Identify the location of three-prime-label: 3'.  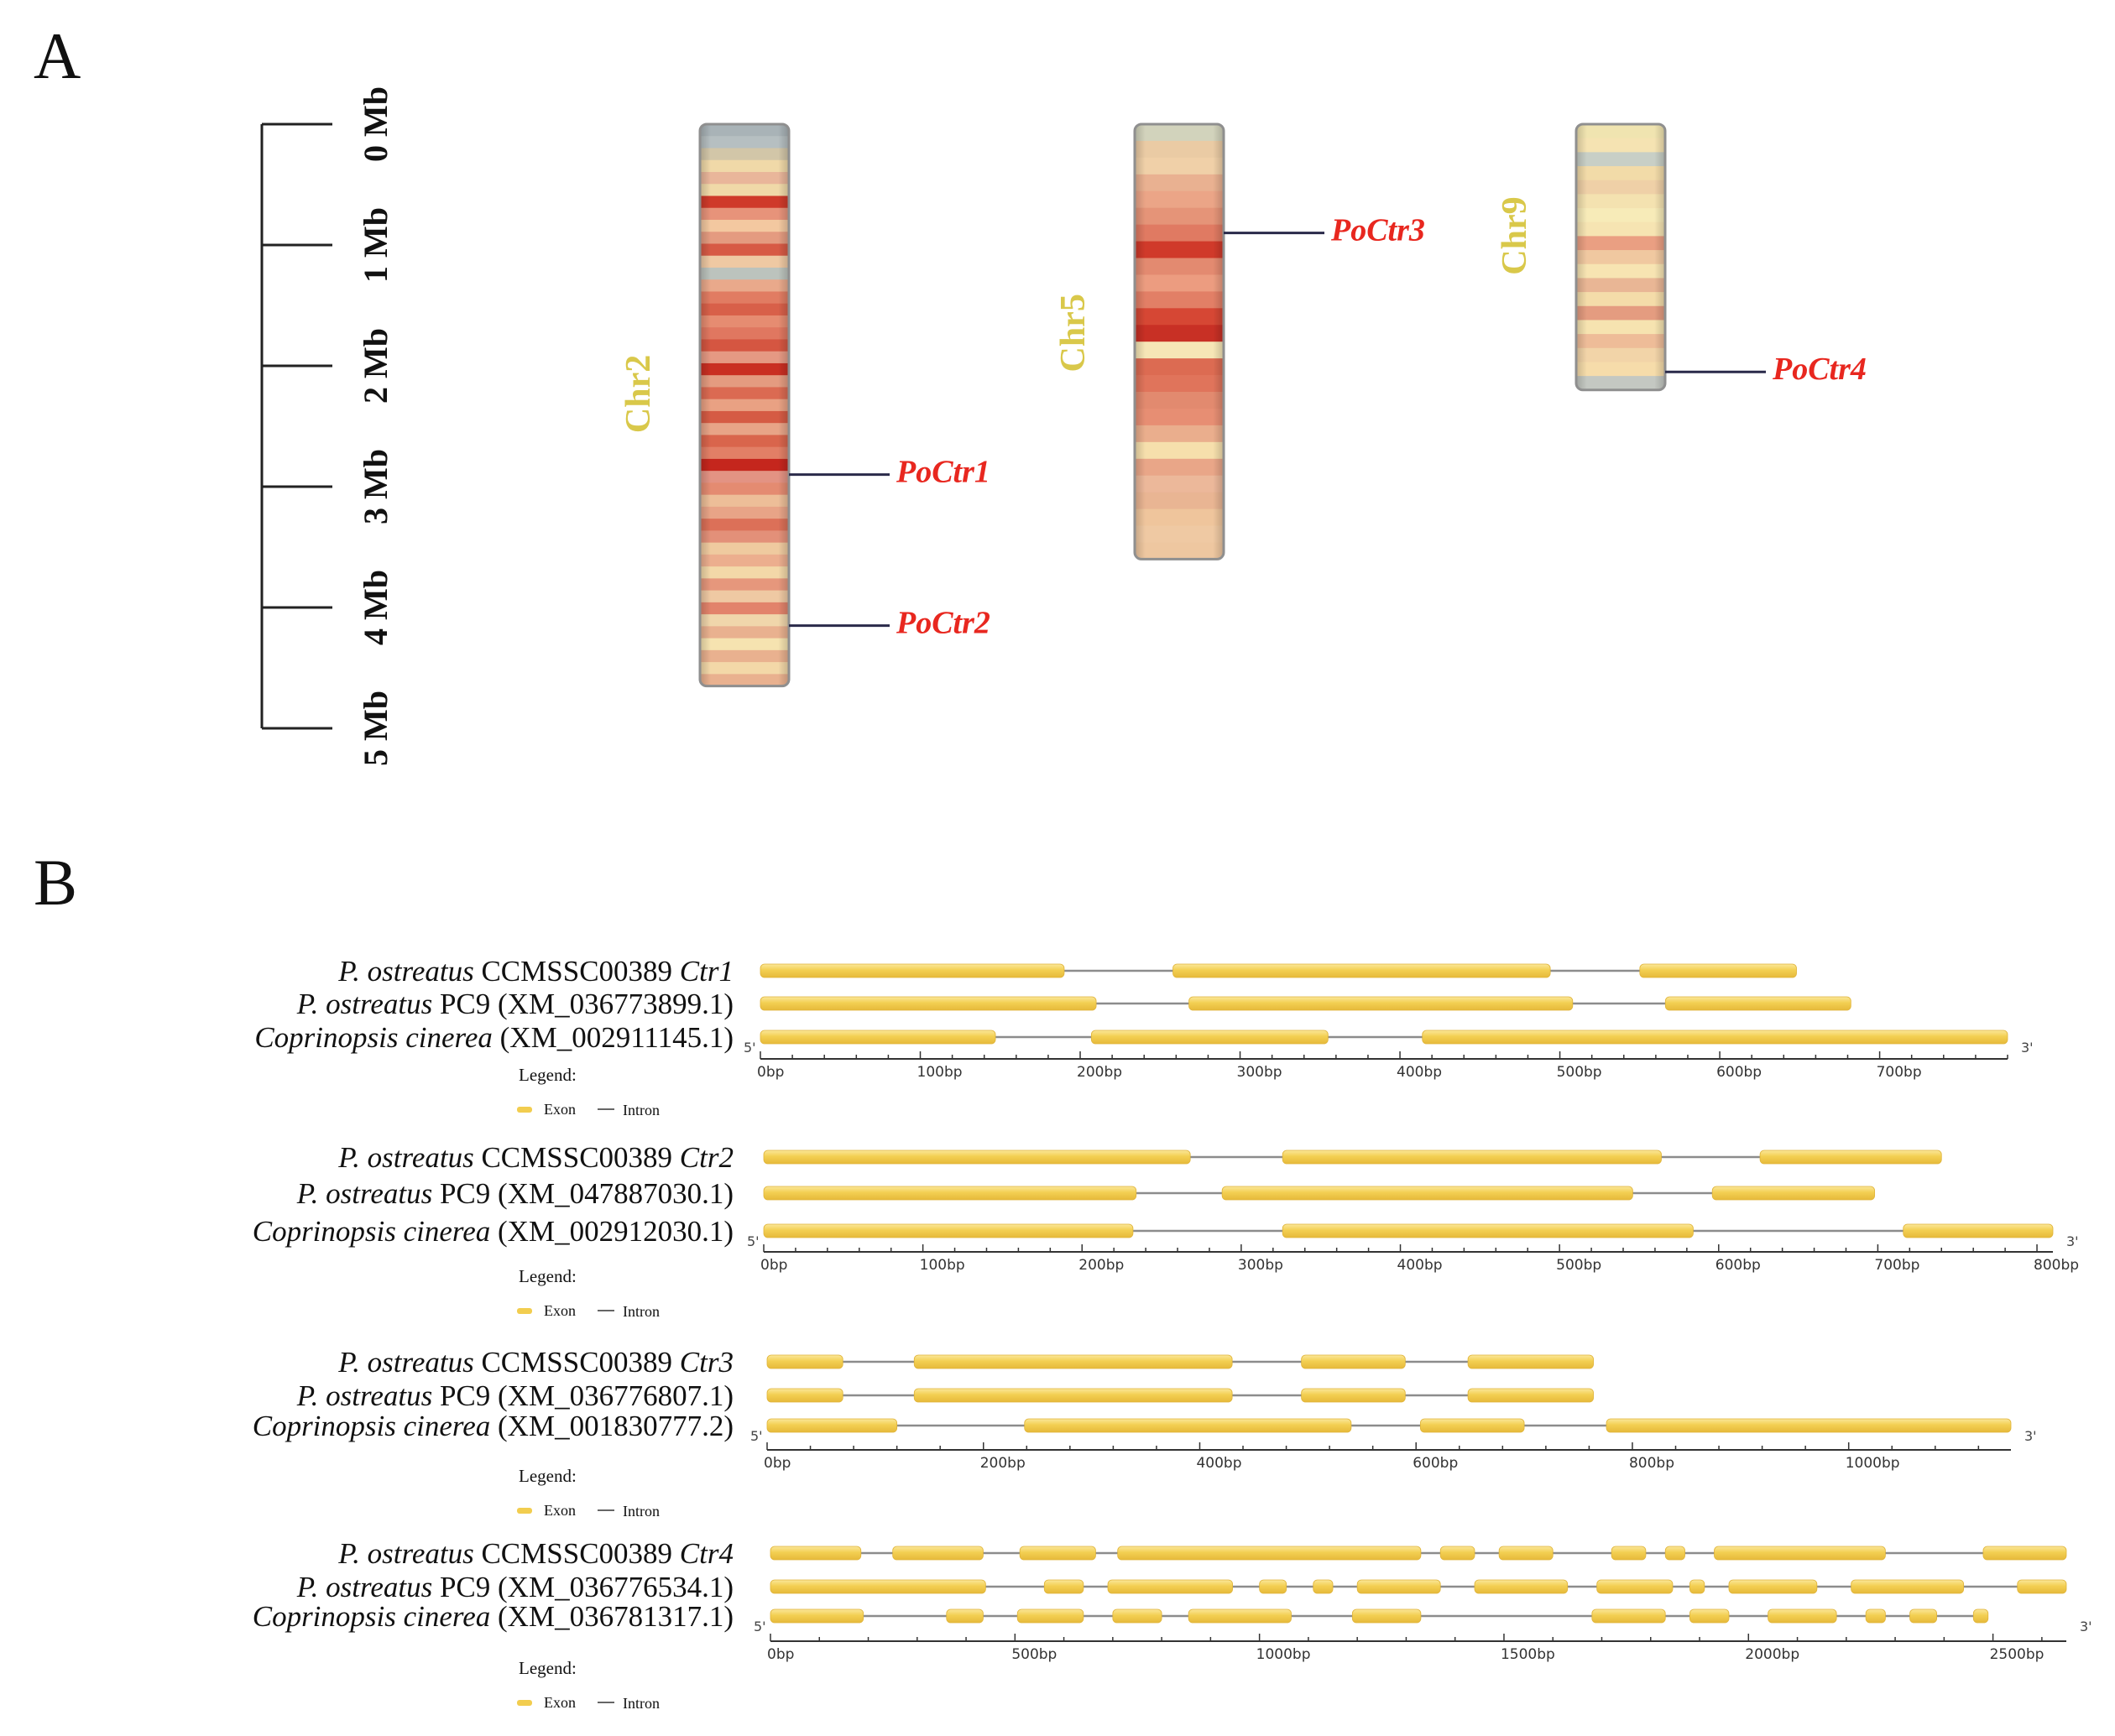
(2086, 1627).